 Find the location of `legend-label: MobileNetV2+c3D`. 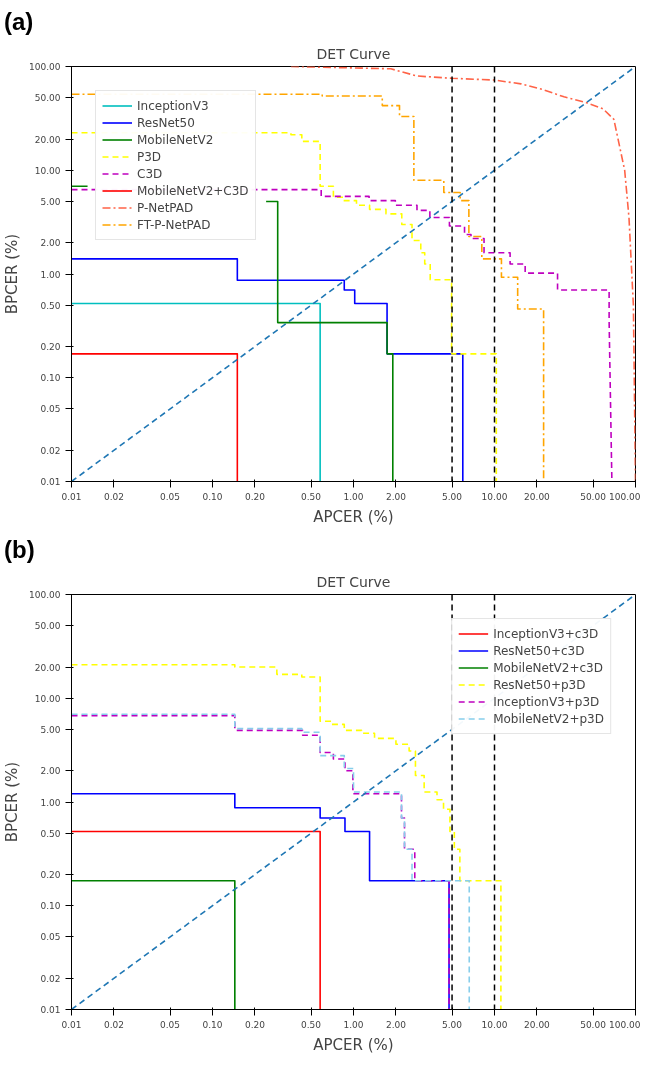

legend-label: MobileNetV2+c3D is located at coordinates (548, 667).